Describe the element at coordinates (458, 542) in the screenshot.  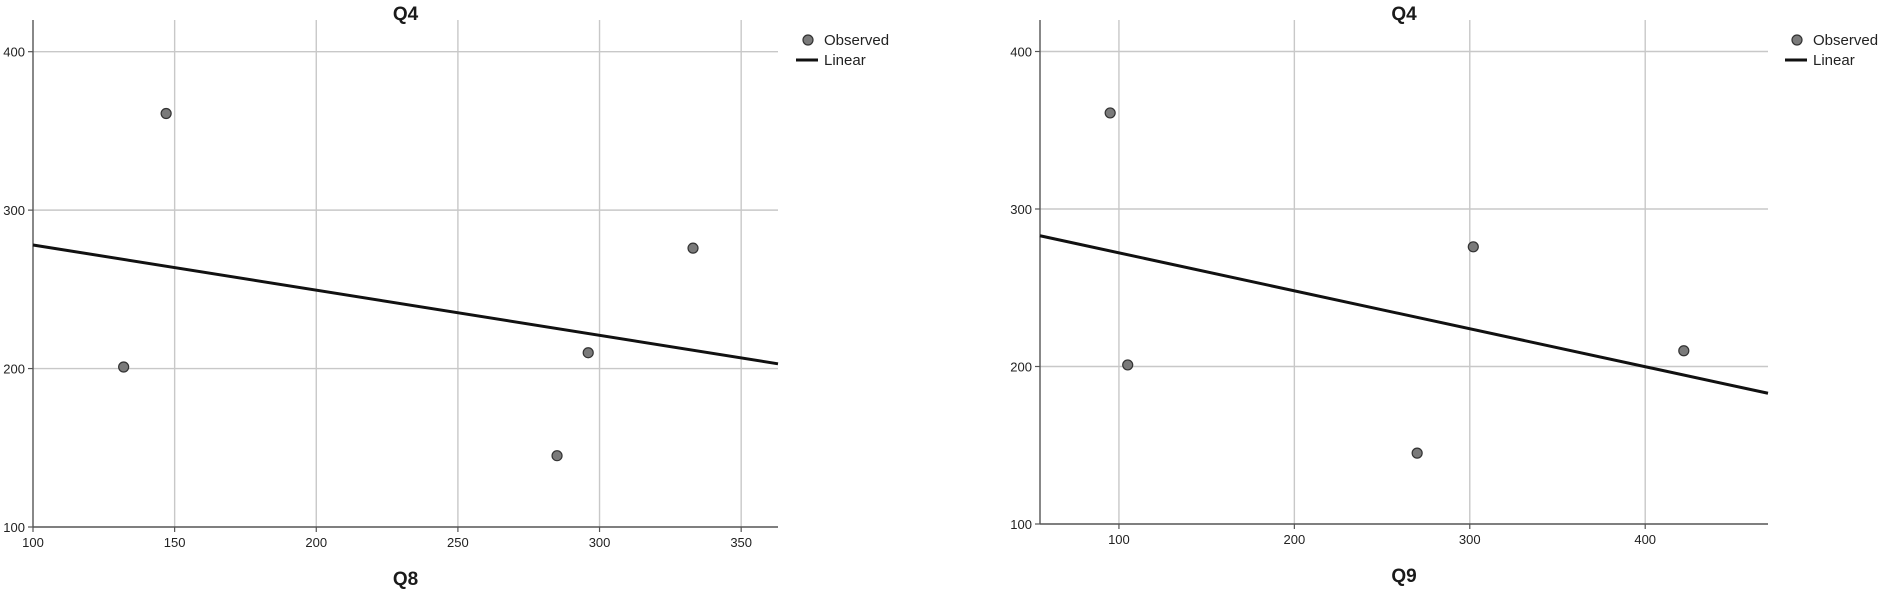
I see `x-tick-label: 250` at that location.